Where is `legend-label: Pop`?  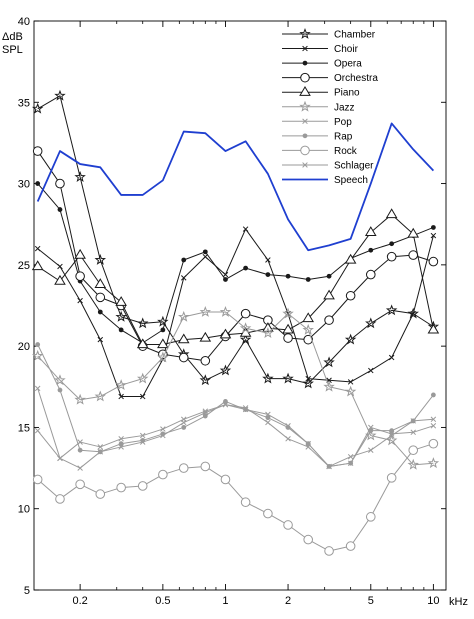
legend-label: Pop is located at coordinates (343, 122).